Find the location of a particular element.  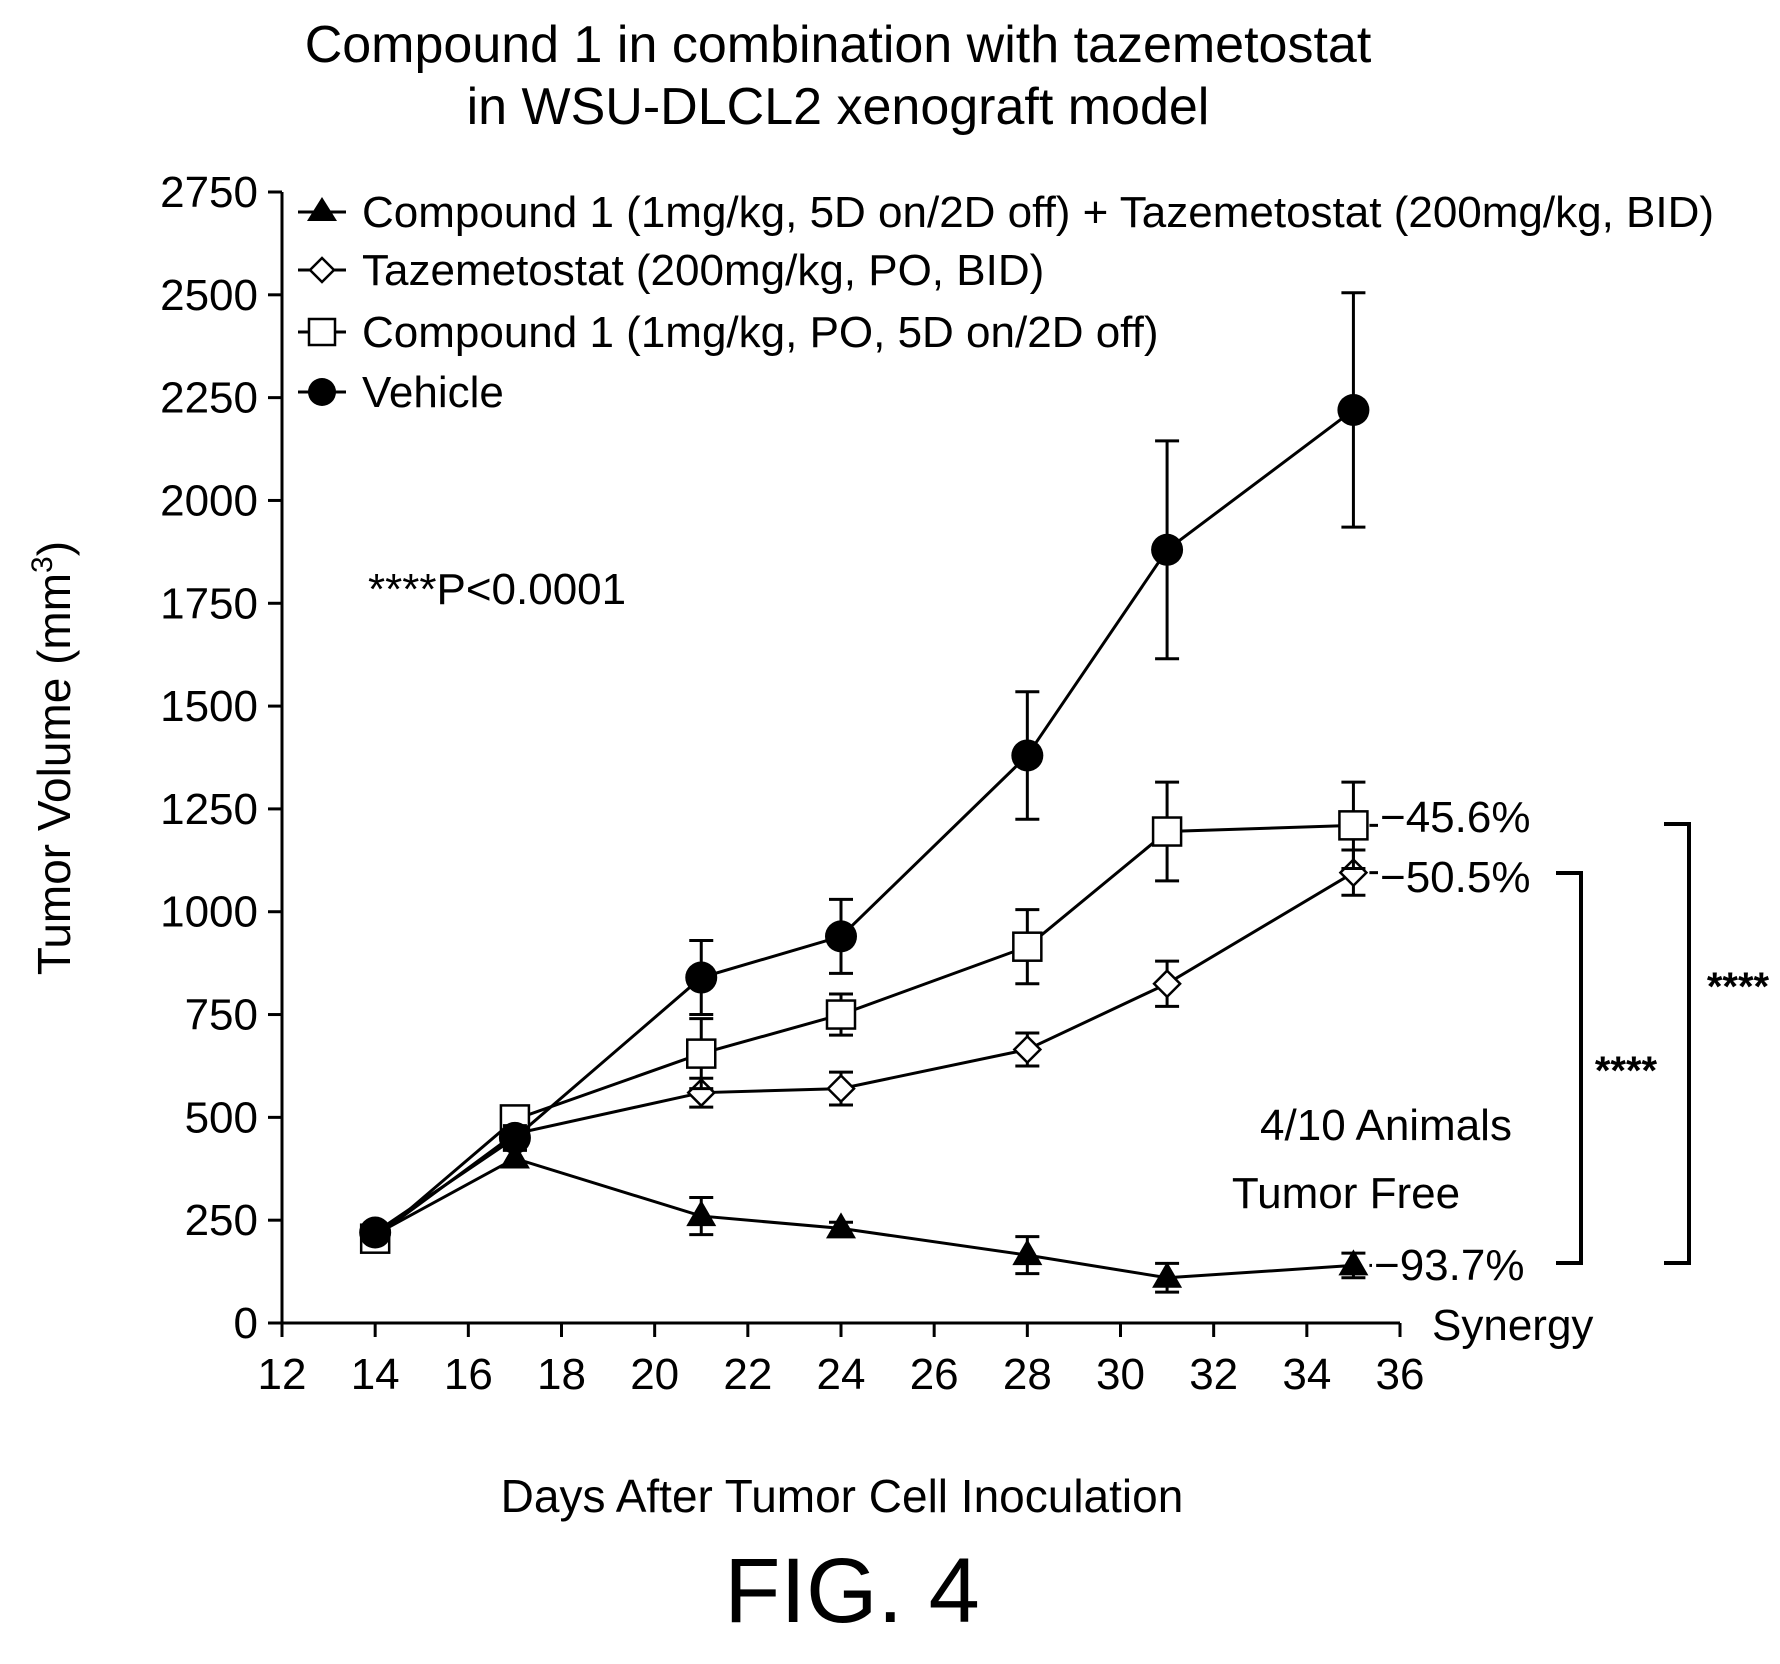

x-tick-label: 36 is located at coordinates (1400, 1374).